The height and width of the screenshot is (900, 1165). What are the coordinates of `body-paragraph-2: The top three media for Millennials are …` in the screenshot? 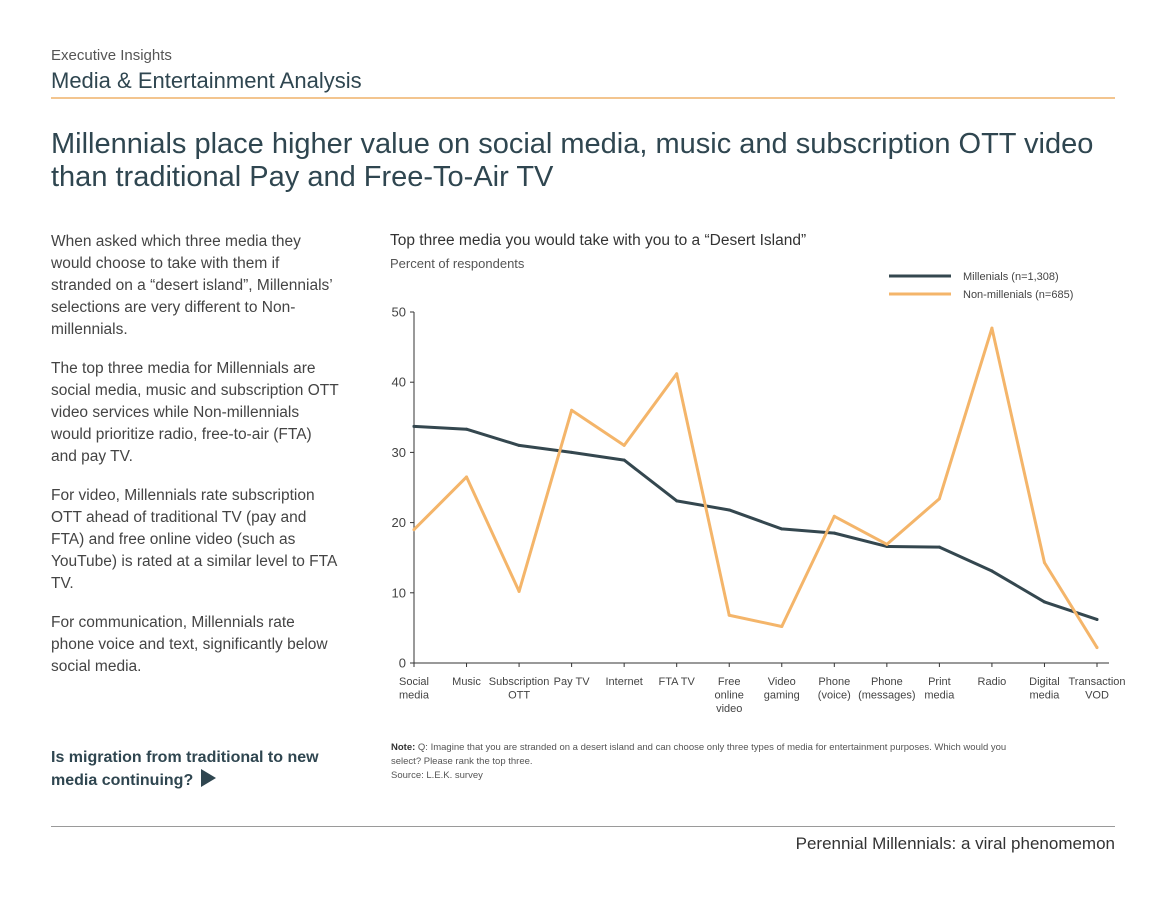 It's located at (195, 412).